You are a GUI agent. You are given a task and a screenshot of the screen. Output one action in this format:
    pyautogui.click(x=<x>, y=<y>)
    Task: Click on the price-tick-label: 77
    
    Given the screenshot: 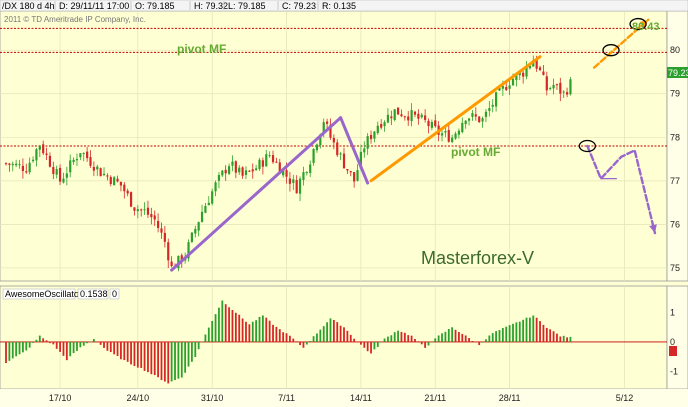 What is the action you would take?
    pyautogui.click(x=675, y=181)
    